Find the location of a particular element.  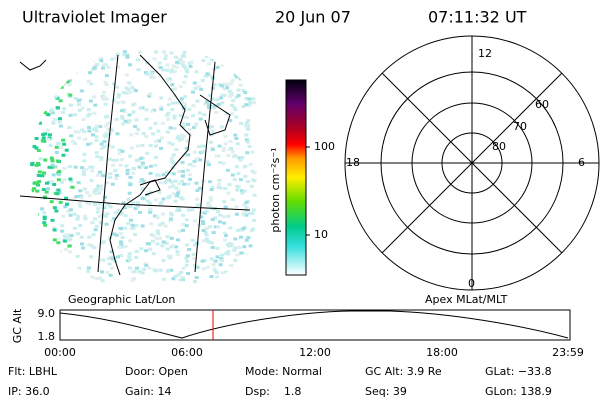

timeline-x-label: 18:00 is located at coordinates (442, 352).